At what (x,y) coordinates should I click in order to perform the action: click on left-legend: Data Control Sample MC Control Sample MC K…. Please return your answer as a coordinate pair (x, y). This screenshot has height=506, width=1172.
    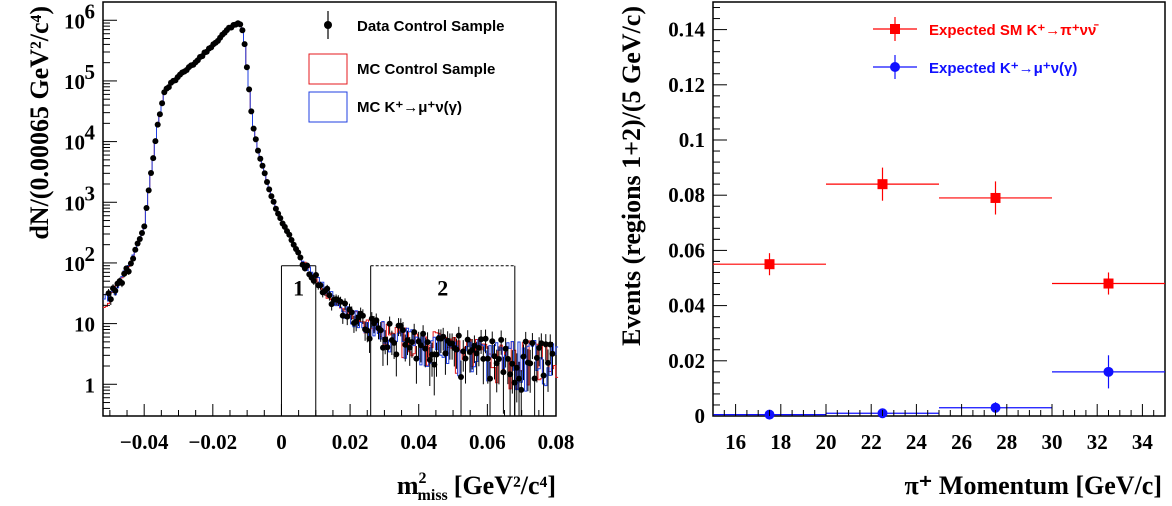
    Looking at the image, I should click on (406, 67).